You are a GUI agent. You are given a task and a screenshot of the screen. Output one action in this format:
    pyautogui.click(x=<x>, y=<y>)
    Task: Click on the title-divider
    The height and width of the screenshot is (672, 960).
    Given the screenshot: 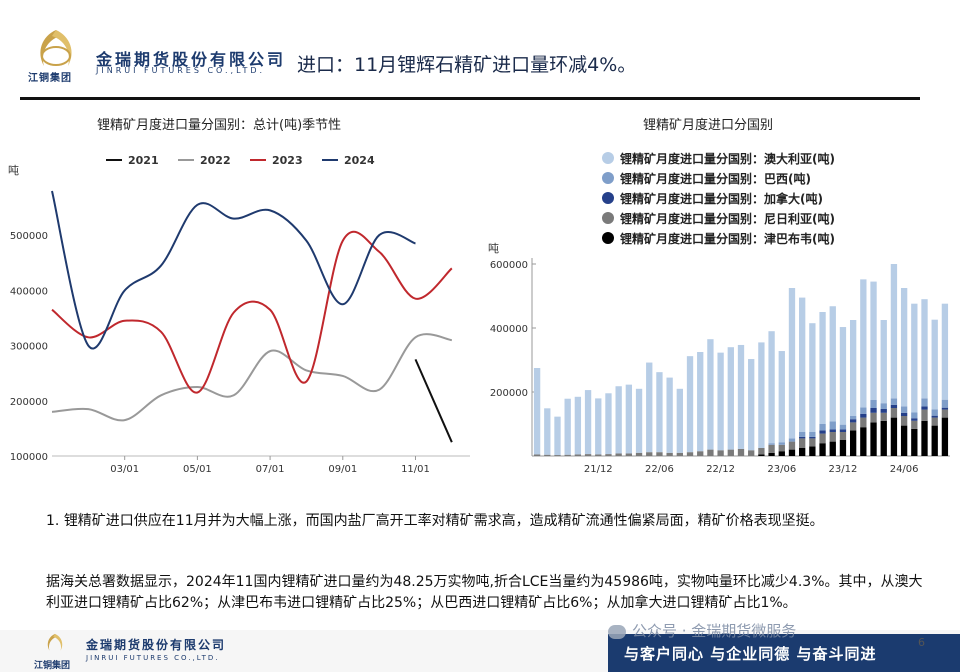 What is the action you would take?
    pyautogui.click(x=470, y=98)
    